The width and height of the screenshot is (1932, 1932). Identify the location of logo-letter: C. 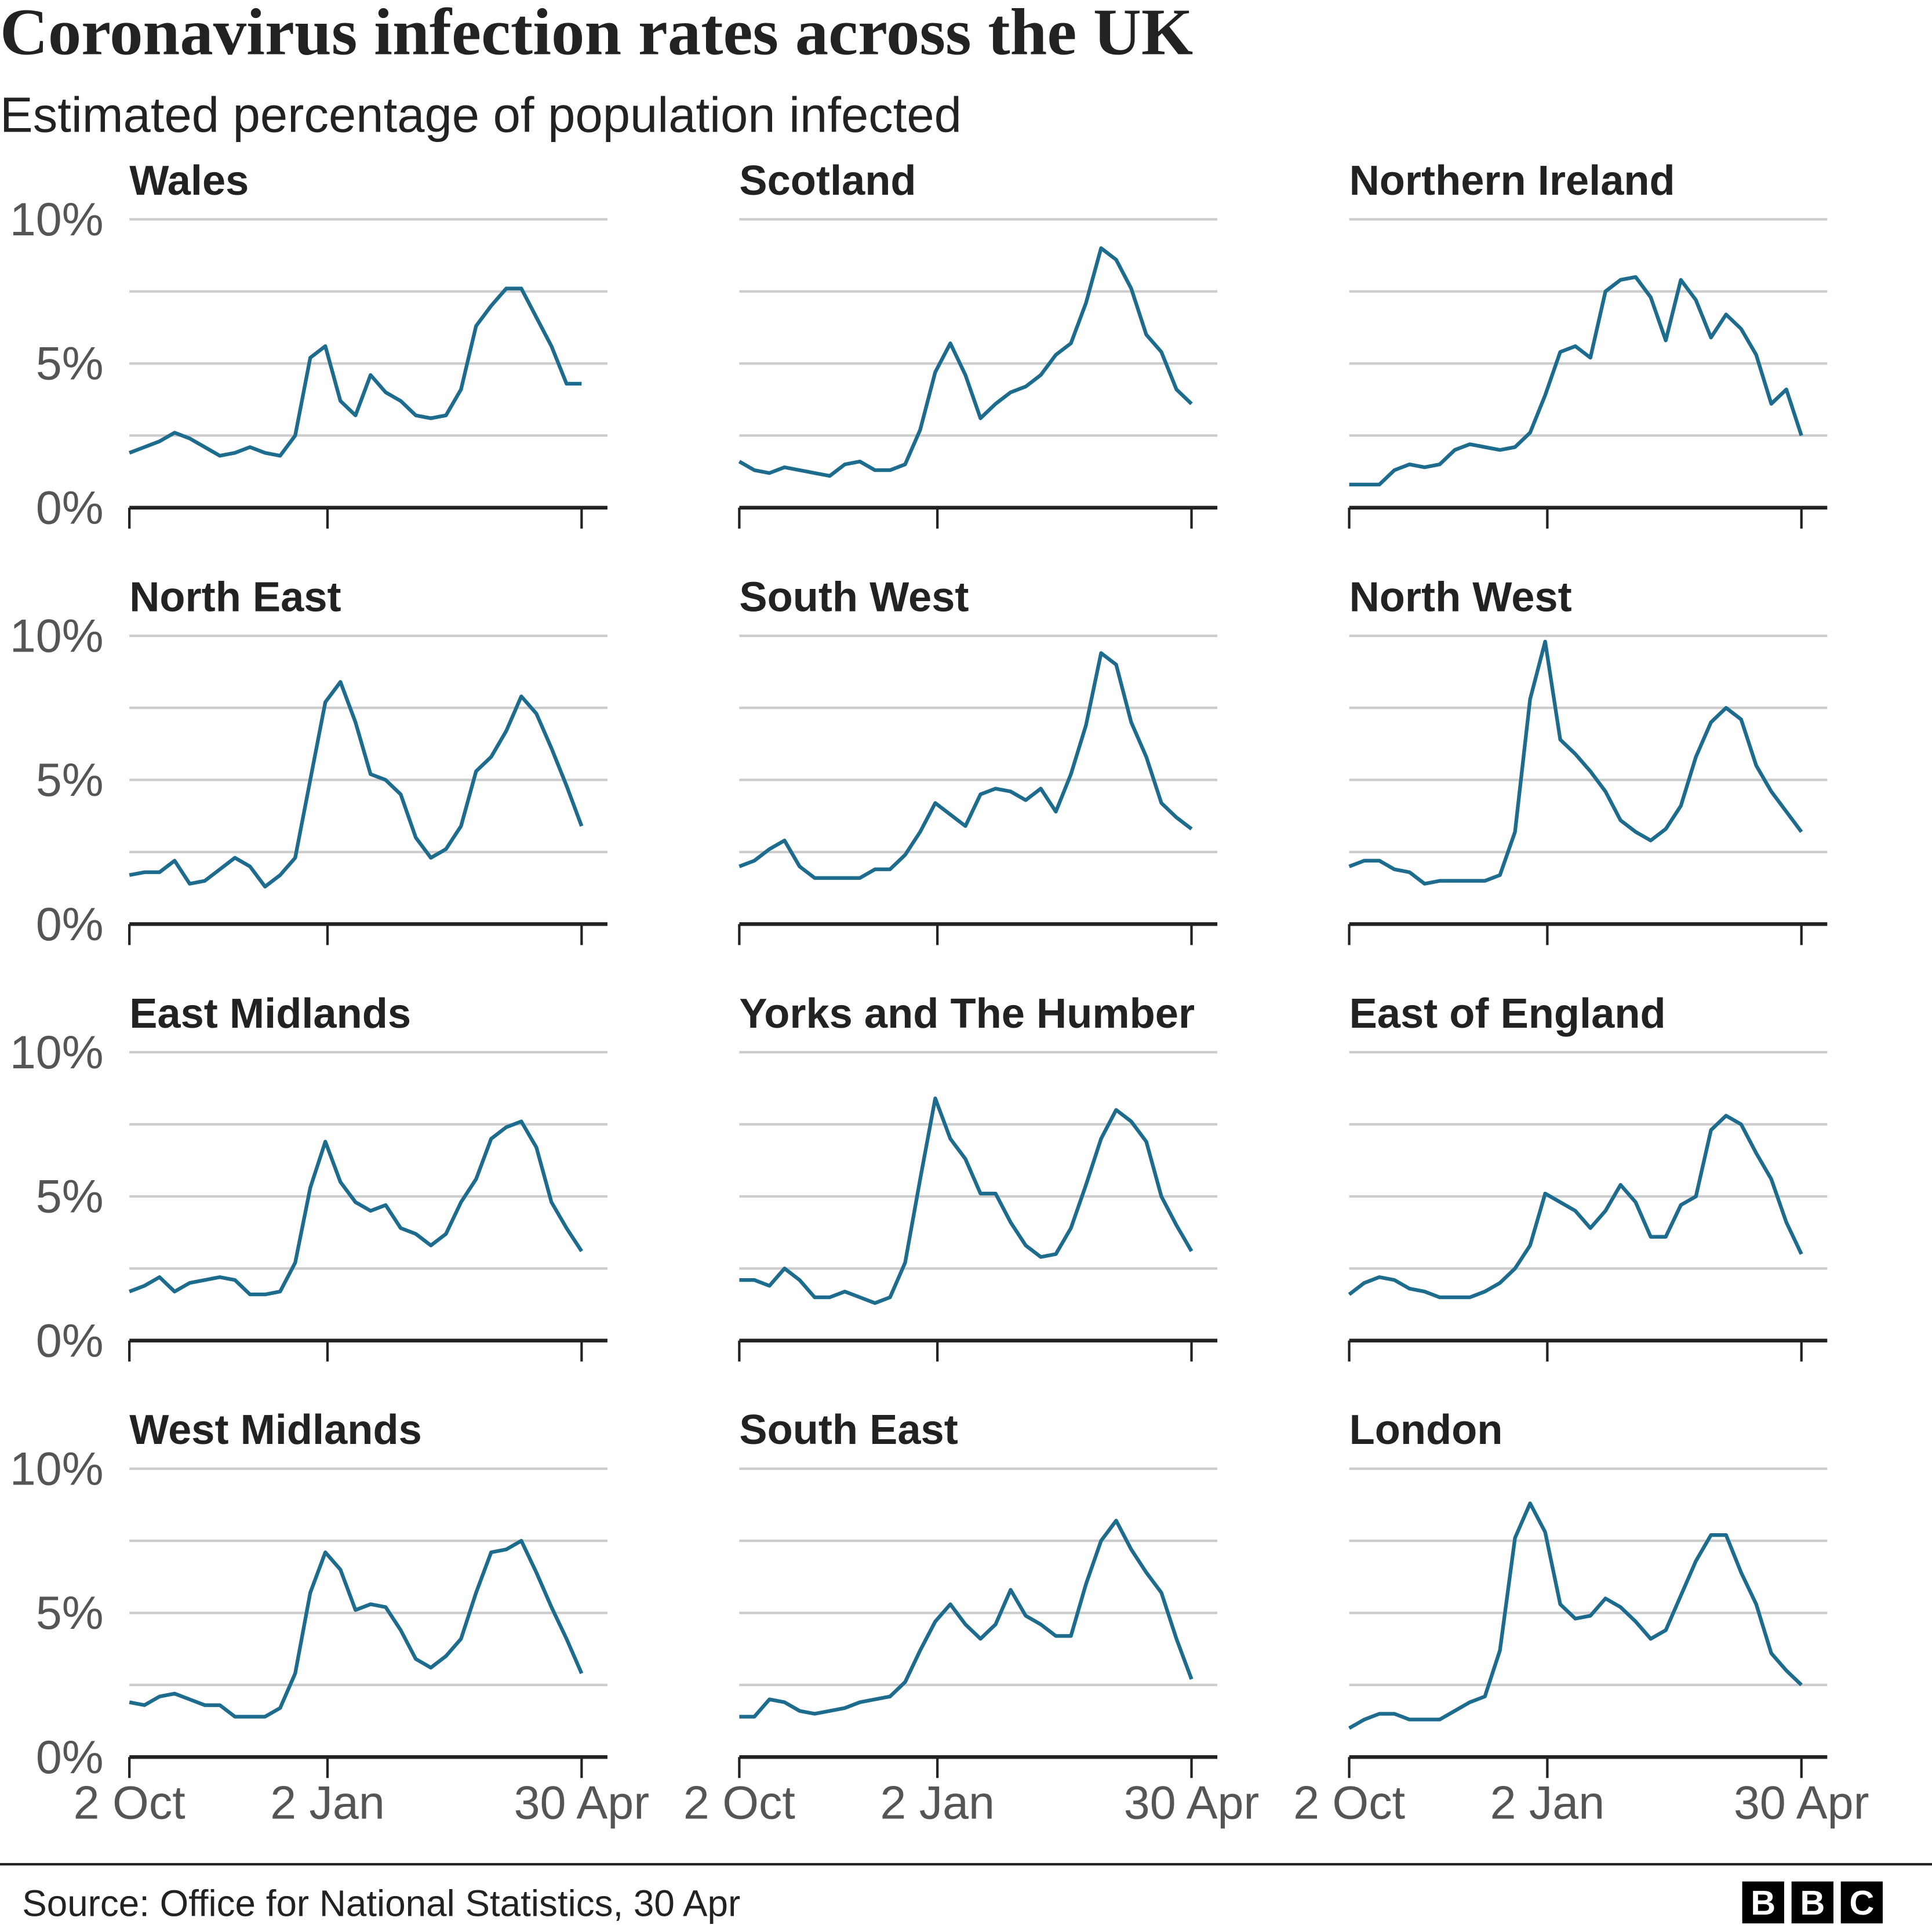
(1861, 1902).